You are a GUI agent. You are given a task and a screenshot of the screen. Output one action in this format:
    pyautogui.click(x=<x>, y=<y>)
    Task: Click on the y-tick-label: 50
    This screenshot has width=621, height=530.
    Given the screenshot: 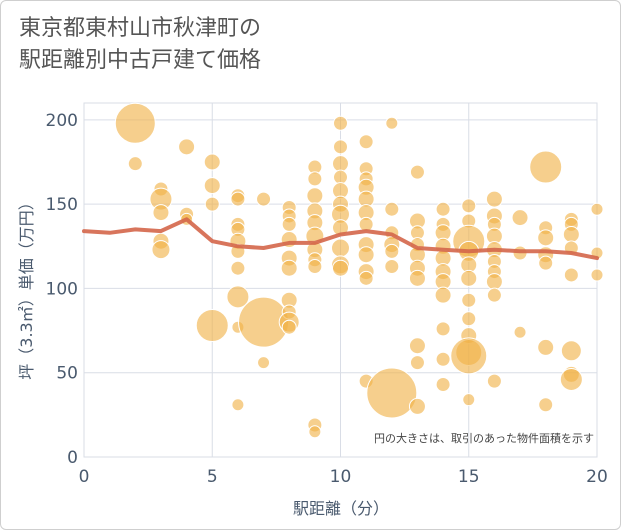 What is the action you would take?
    pyautogui.click(x=67, y=374)
    